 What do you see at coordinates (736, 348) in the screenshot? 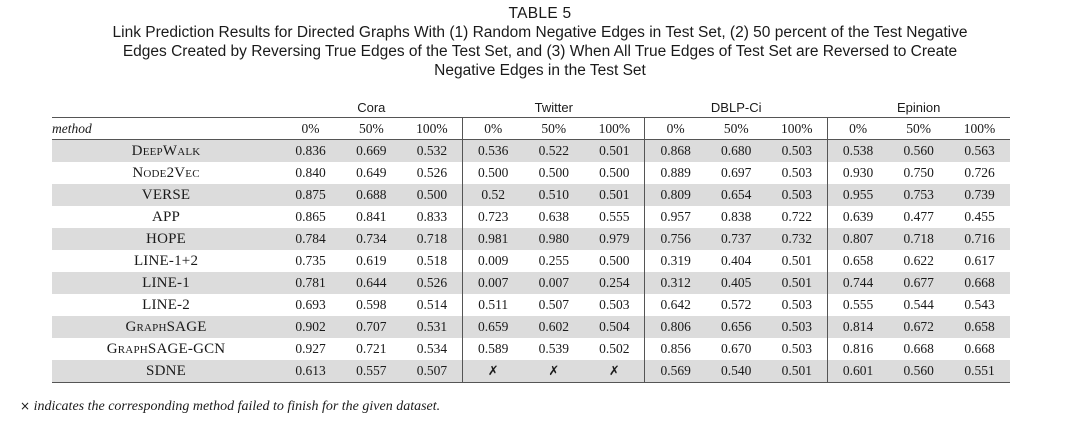
I see `value-cell: 0.670` at bounding box center [736, 348].